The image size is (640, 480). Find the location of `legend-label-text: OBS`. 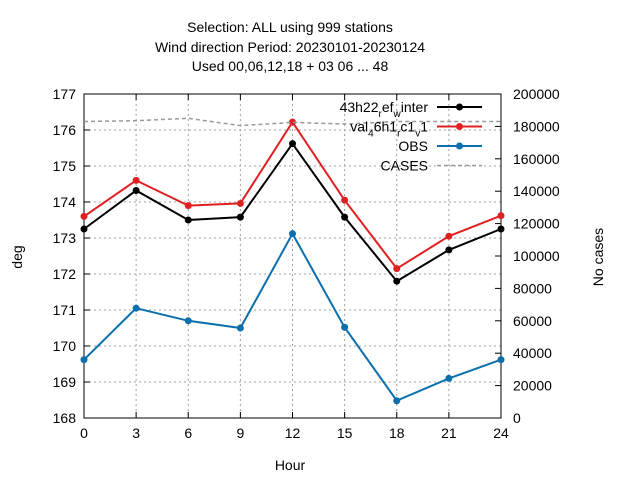

legend-label-text: OBS is located at coordinates (413, 146).